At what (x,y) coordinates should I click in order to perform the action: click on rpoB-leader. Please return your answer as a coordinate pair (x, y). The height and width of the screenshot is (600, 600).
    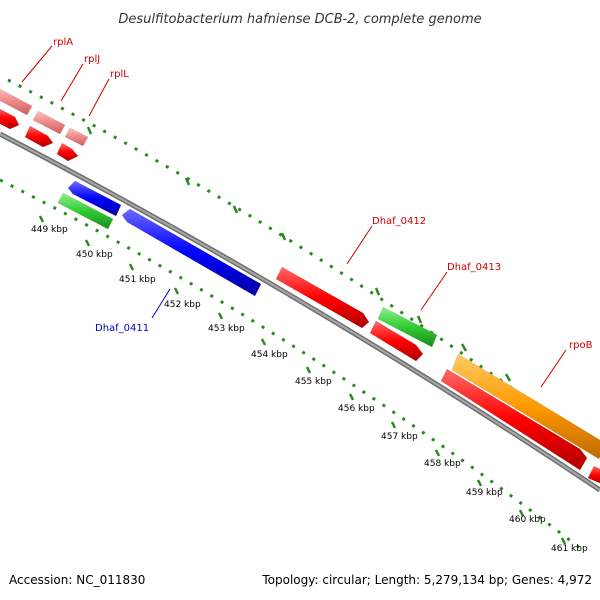
    Looking at the image, I should click on (553, 368).